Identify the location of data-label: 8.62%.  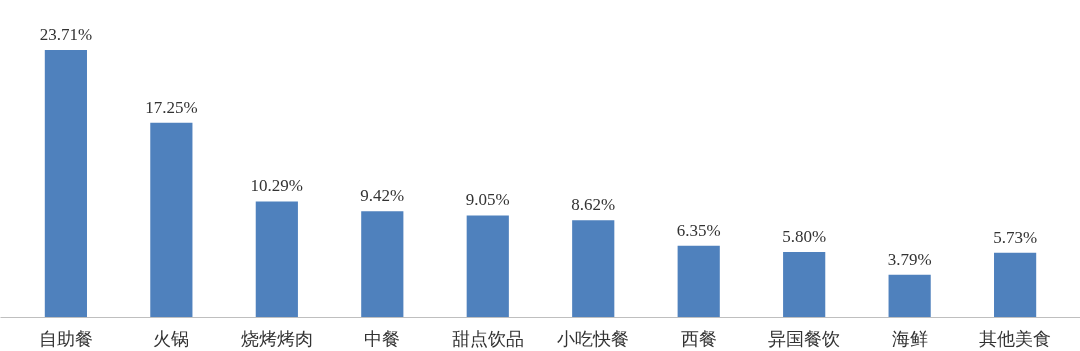
(593, 205).